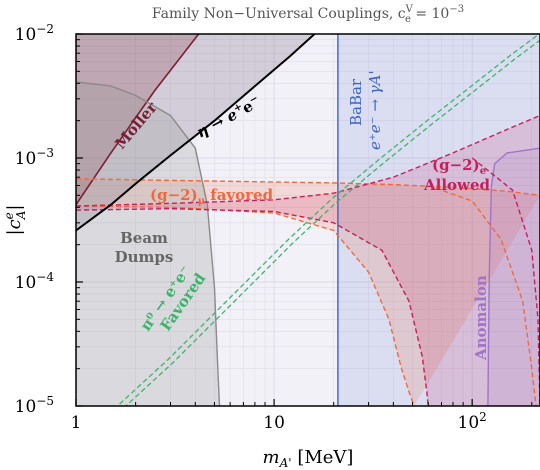  I want to click on y-tick-label: 10⁻⁴, so click(35, 281).